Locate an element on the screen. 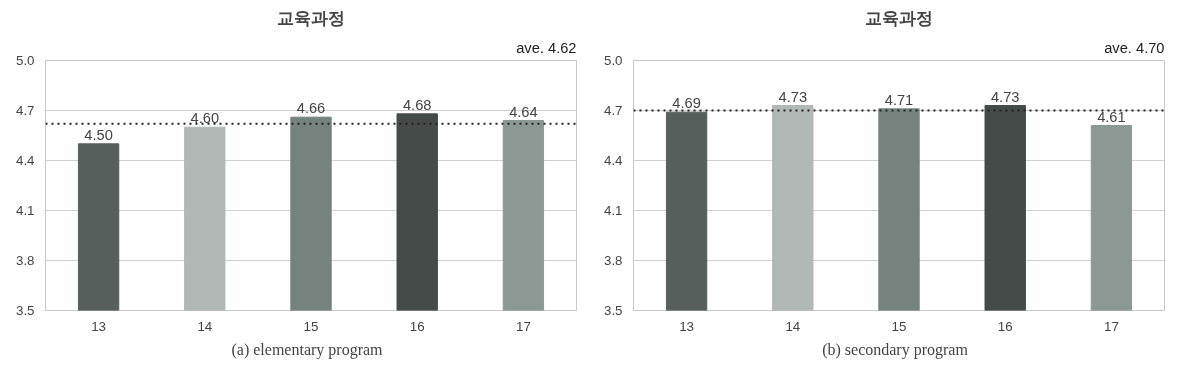  data-label: 4.68 is located at coordinates (417, 104).